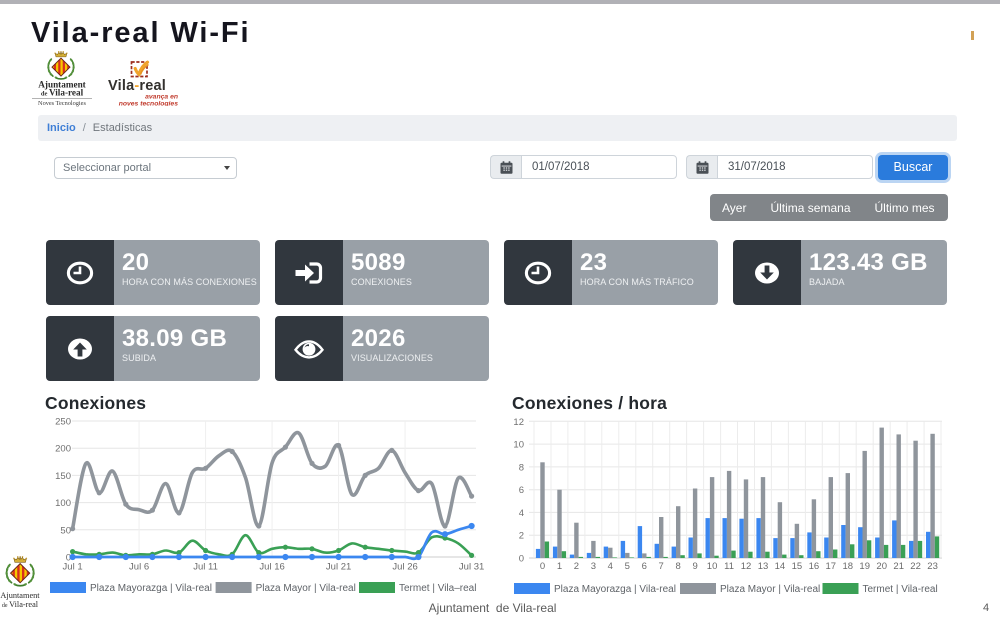 Image resolution: width=1000 pixels, height=635 pixels. What do you see at coordinates (63, 476) in the screenshot?
I see `svg-text: 150` at bounding box center [63, 476].